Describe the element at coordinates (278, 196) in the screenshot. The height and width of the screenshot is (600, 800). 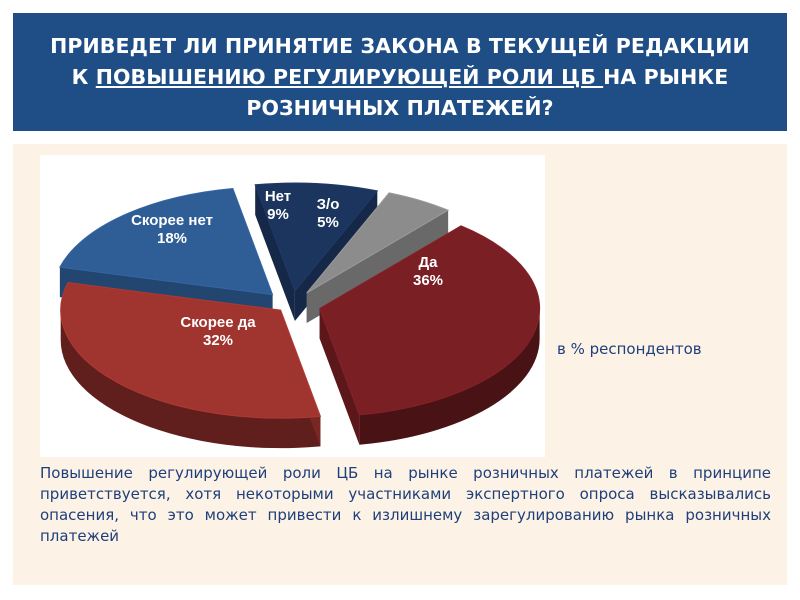
I see `slice-label-3: Нет` at that location.